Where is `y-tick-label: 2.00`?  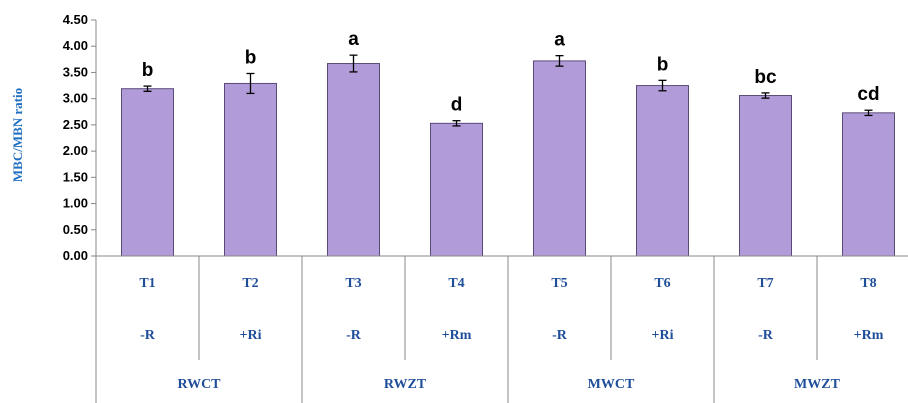
y-tick-label: 2.00 is located at coordinates (75, 150).